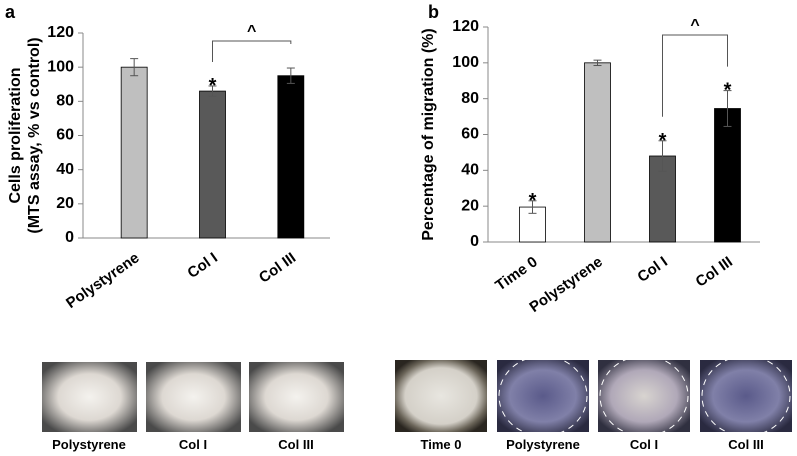  I want to click on panel-label: a, so click(10, 12).